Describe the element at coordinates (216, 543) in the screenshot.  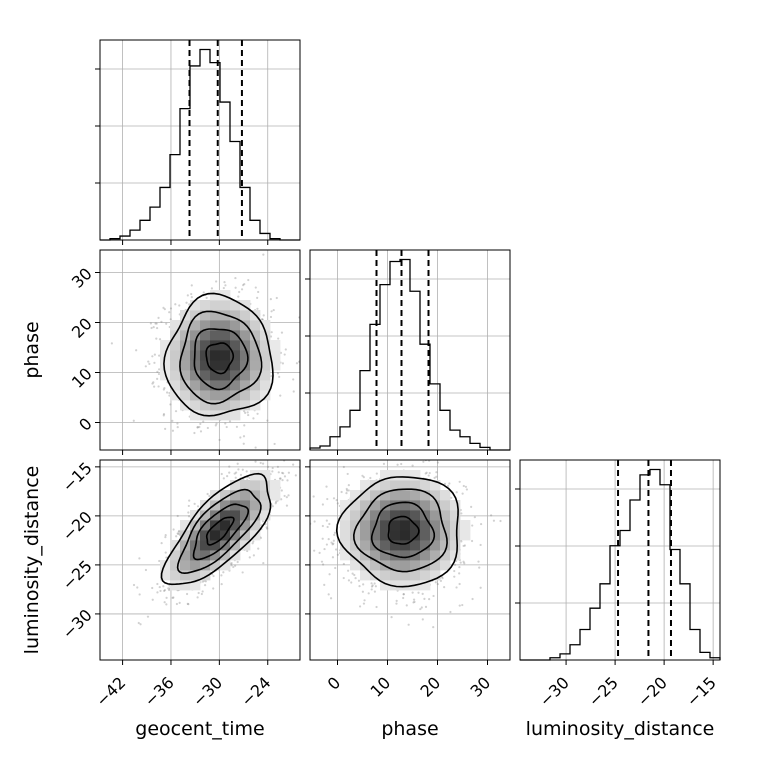
I see `density-geocent_time-luminosity_distance` at that location.